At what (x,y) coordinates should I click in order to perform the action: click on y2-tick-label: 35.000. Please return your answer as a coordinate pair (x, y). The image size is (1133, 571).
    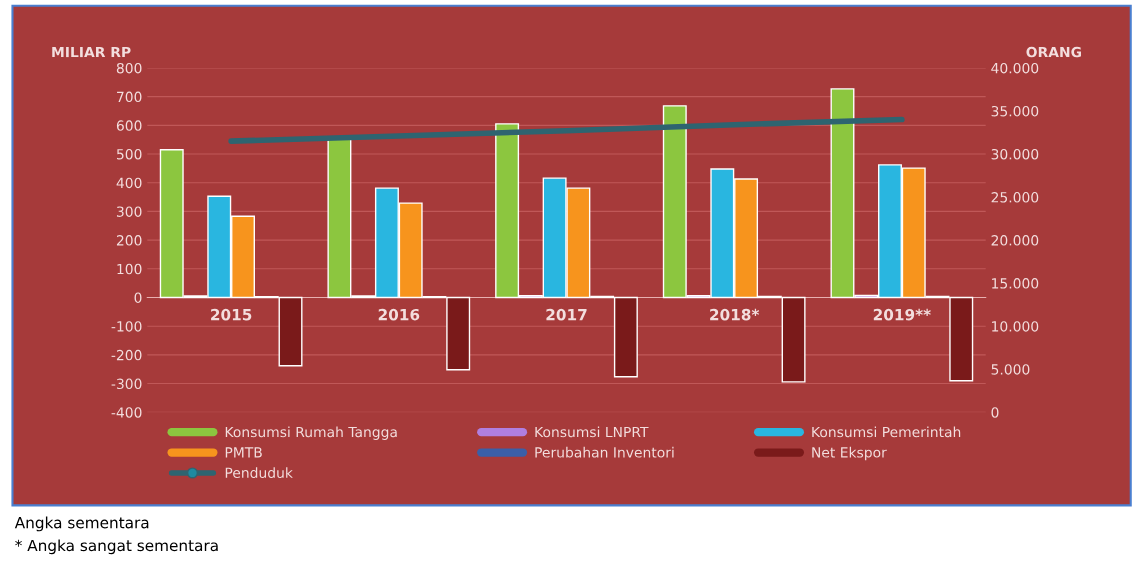
    Looking at the image, I should click on (1015, 111).